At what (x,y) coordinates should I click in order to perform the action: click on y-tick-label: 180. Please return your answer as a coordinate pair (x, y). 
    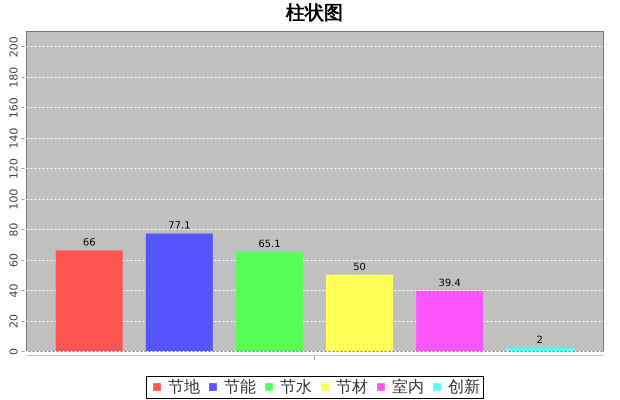
    Looking at the image, I should click on (14, 77).